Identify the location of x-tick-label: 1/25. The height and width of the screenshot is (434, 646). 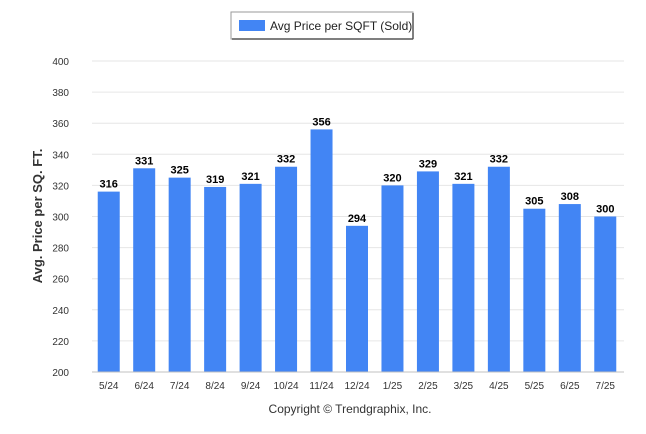
(393, 386).